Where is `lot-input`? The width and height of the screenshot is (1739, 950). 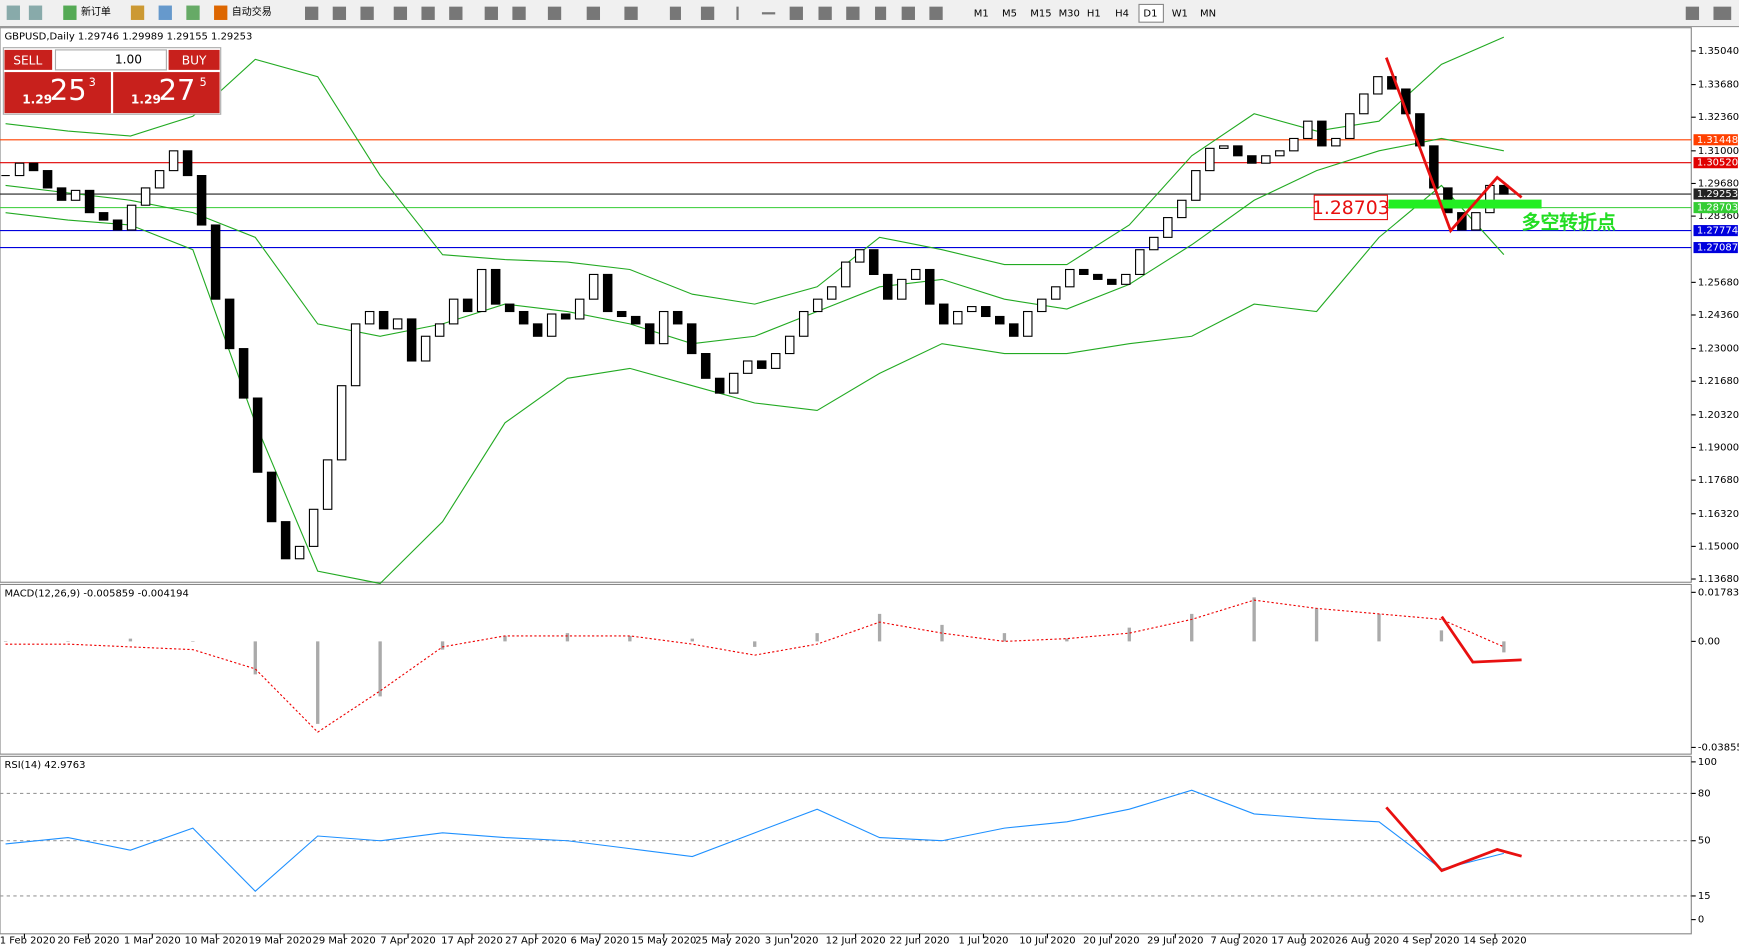 lot-input is located at coordinates (110, 60).